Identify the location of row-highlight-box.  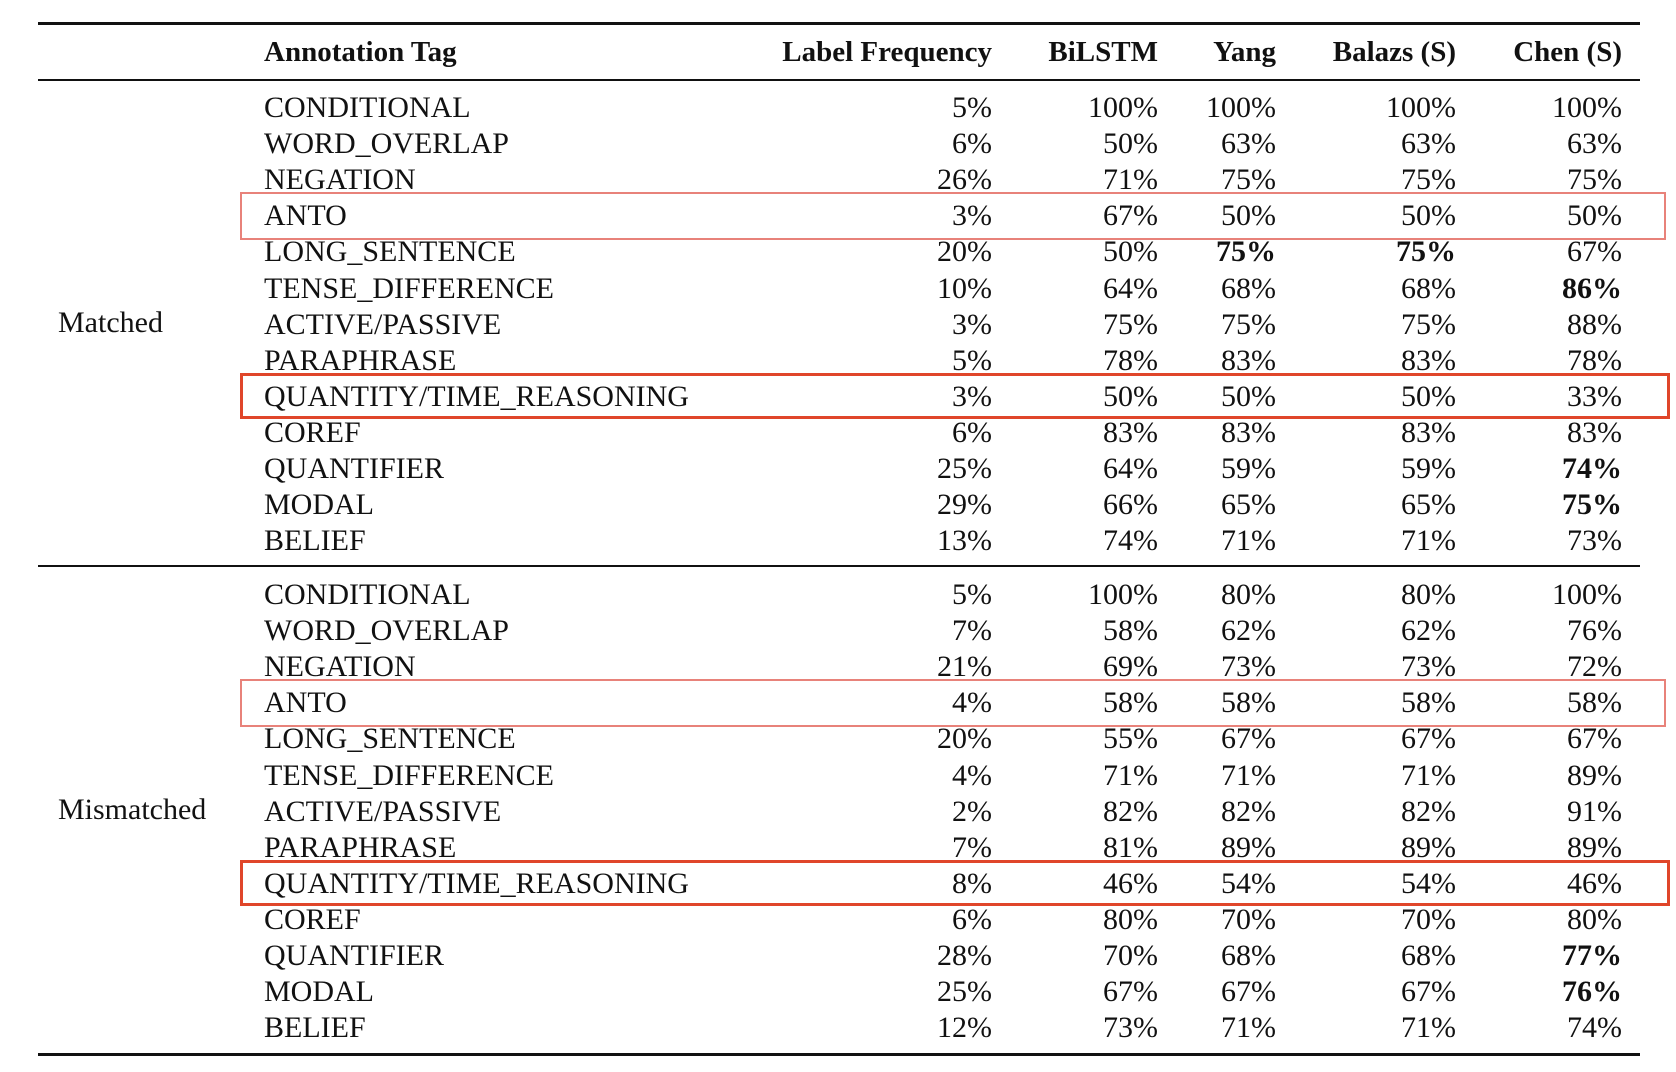
(955, 883).